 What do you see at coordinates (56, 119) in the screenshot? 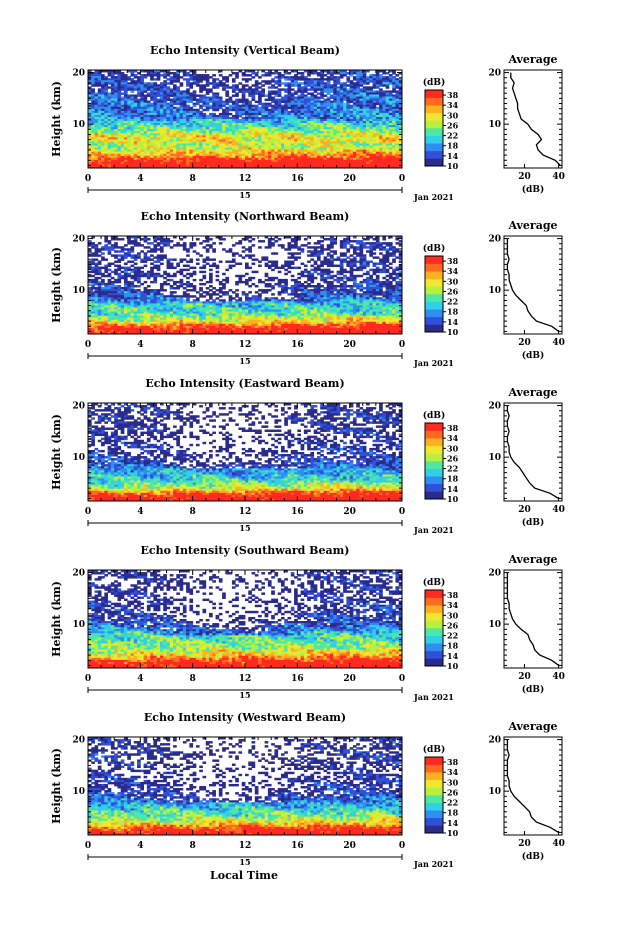
I see `y-axis-label: Height (km)` at bounding box center [56, 119].